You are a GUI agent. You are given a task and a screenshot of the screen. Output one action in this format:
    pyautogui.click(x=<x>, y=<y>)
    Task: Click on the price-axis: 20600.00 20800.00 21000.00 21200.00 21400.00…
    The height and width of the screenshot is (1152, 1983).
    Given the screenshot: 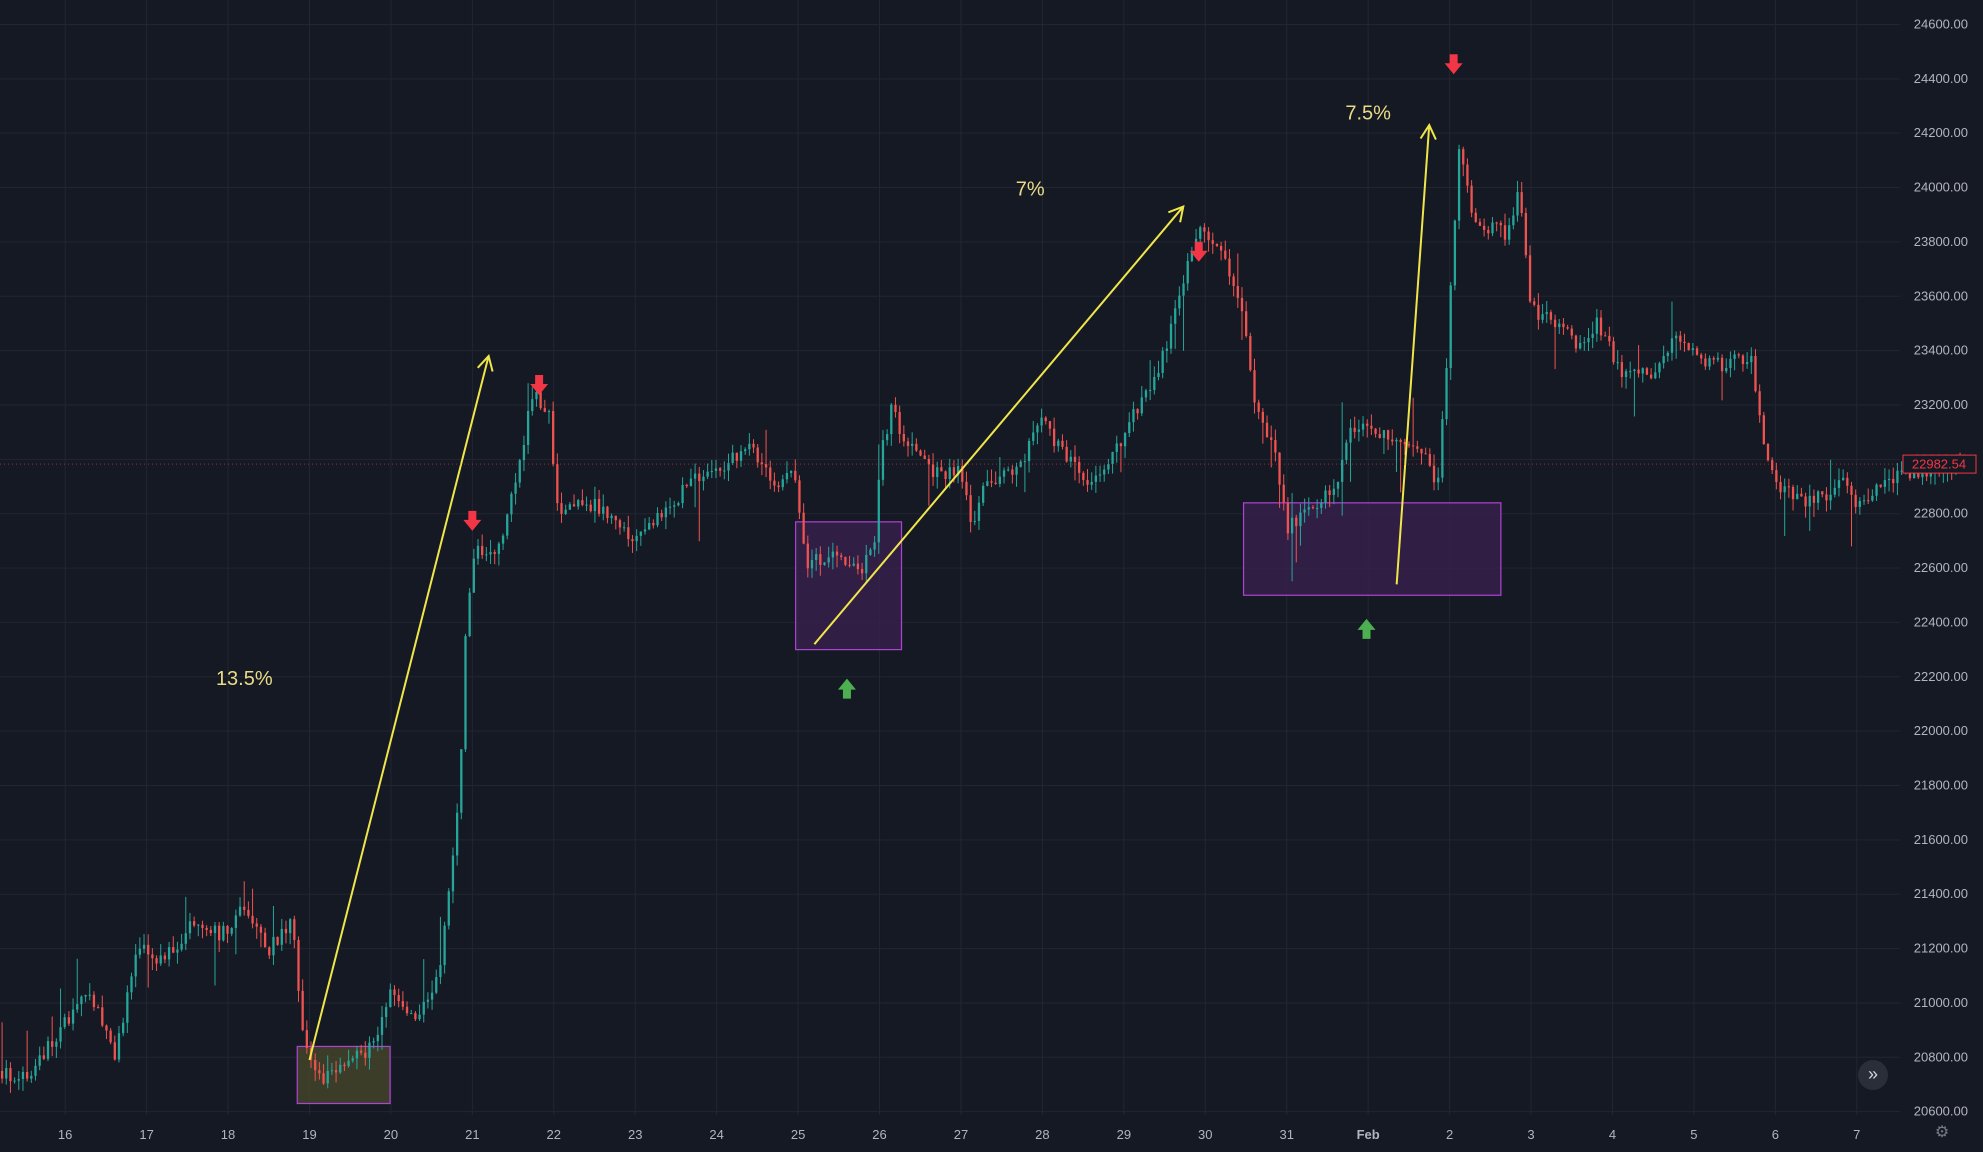 What is the action you would take?
    pyautogui.click(x=1941, y=567)
    